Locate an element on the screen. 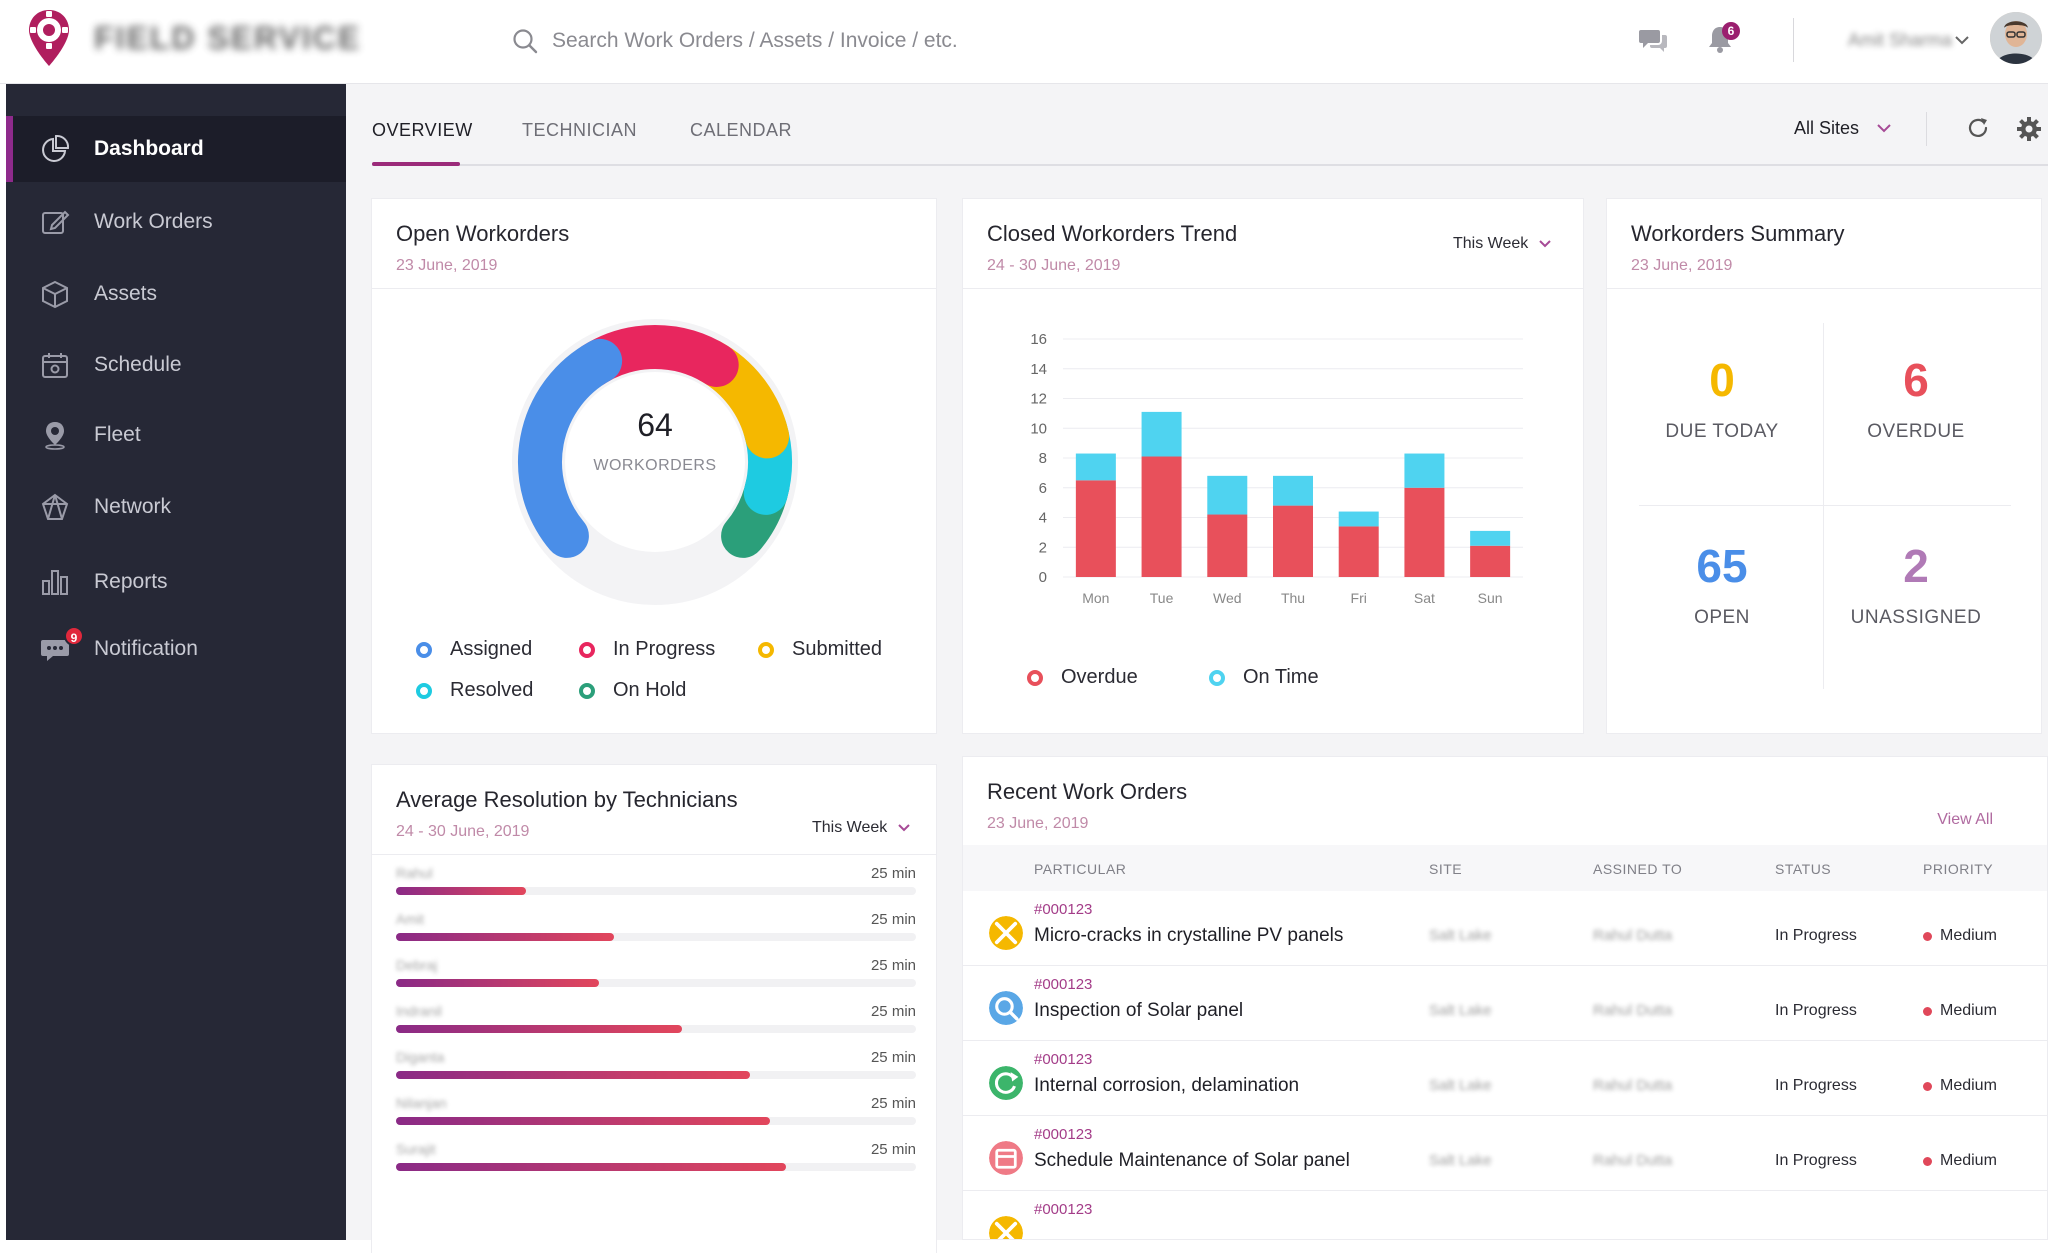 This screenshot has height=1253, width=2048. donut-center is located at coordinates (655, 462).